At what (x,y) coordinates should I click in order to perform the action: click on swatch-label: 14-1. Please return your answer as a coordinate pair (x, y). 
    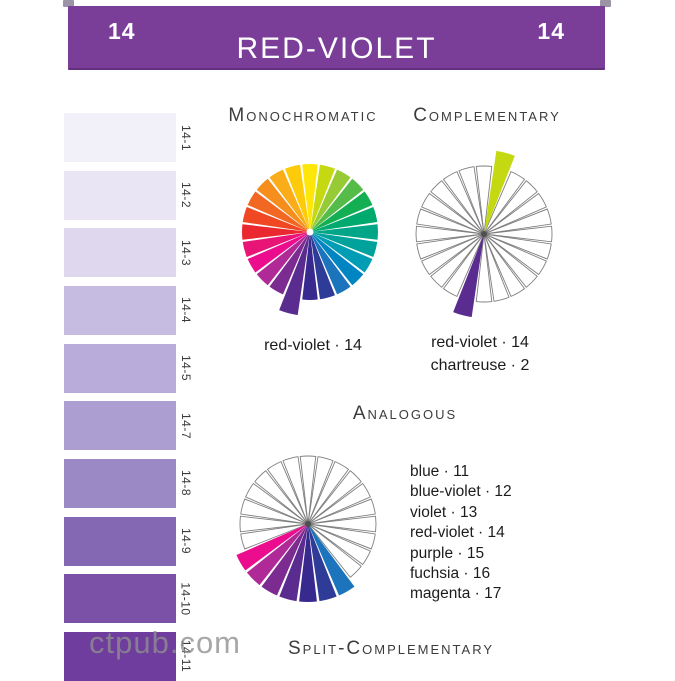
    Looking at the image, I should click on (186, 137).